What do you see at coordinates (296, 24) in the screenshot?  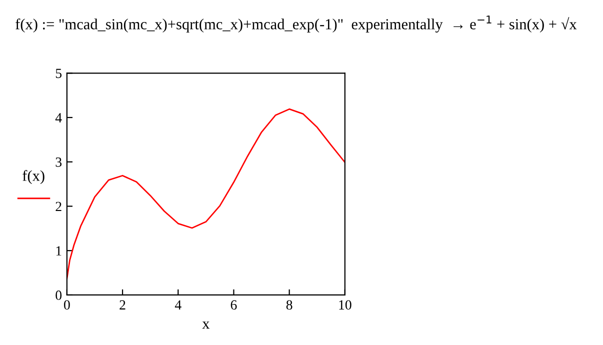 I see `chart-title: f(x) := "mcad_sin(mc_x)+sqrt(mc_x)+mcad_exp(-1)" experimentally → e$^{−1}$ + sin(x) + √x` at bounding box center [296, 24].